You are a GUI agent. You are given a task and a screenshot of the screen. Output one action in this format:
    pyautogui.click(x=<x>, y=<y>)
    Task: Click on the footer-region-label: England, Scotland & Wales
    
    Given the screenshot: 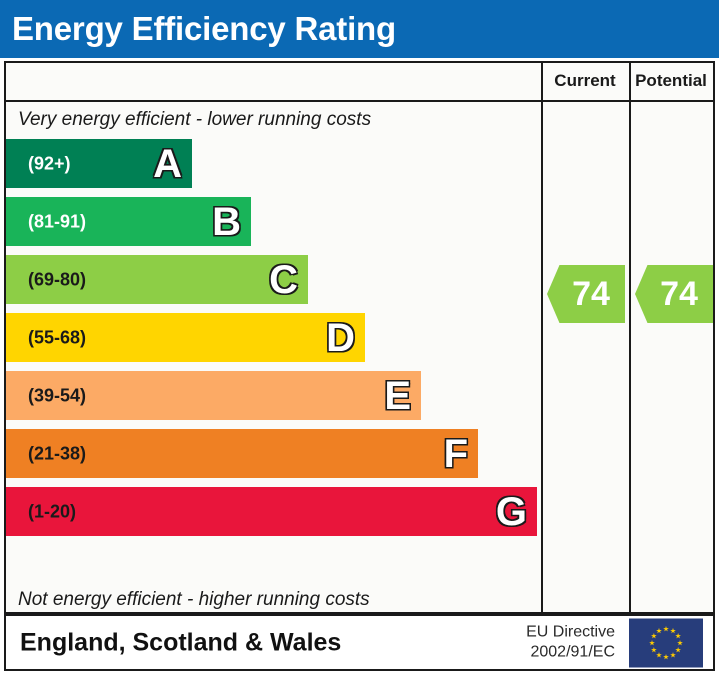 What is the action you would take?
    pyautogui.click(x=181, y=642)
    